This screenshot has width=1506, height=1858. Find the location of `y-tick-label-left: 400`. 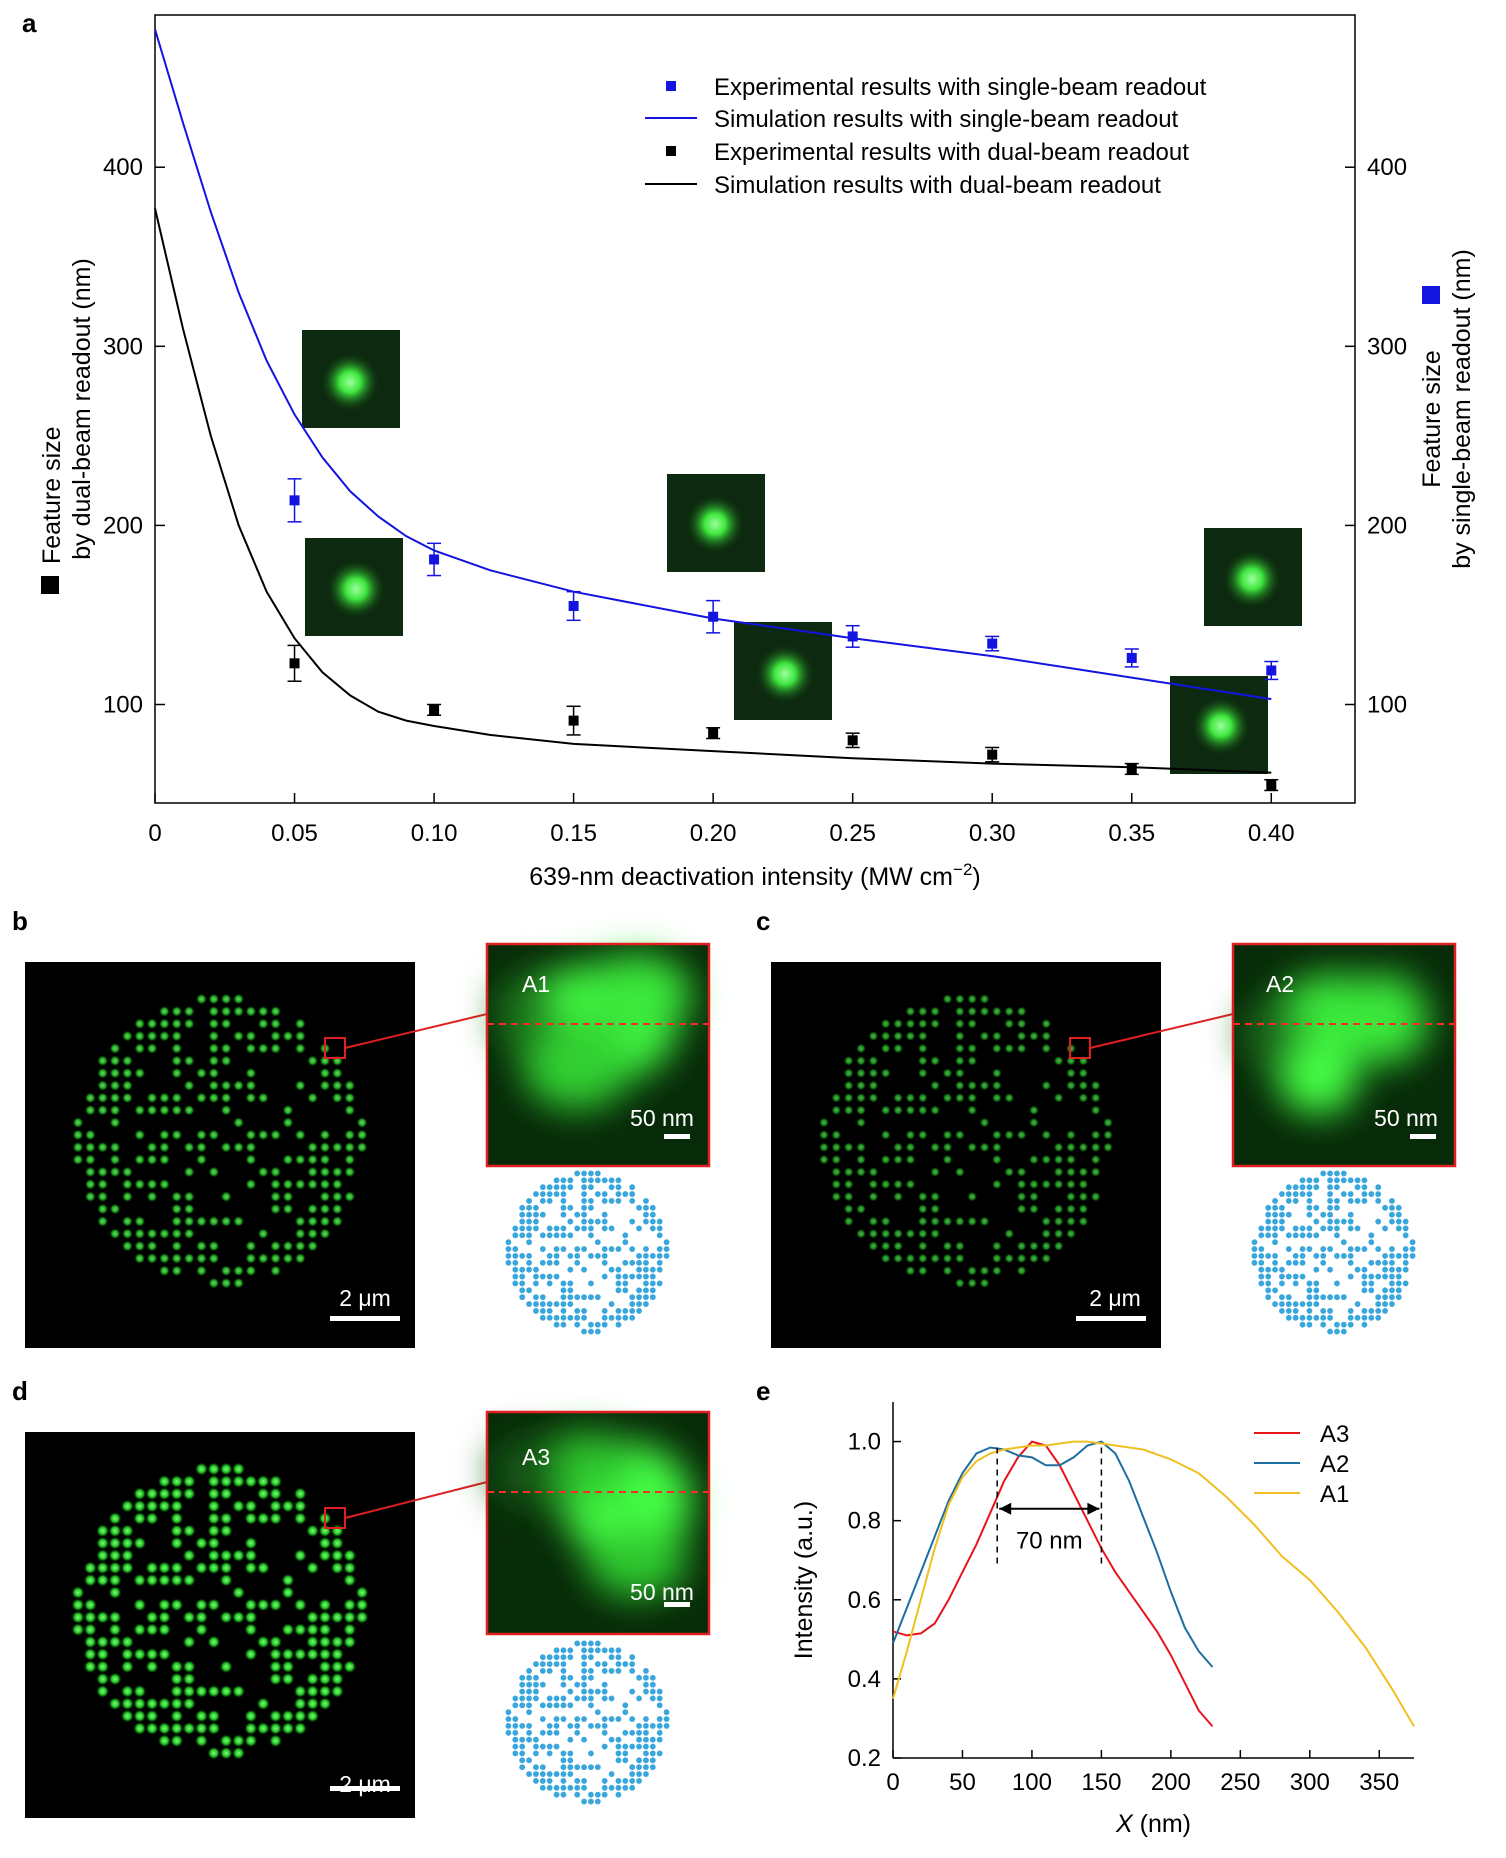

y-tick-label-left: 400 is located at coordinates (123, 167).